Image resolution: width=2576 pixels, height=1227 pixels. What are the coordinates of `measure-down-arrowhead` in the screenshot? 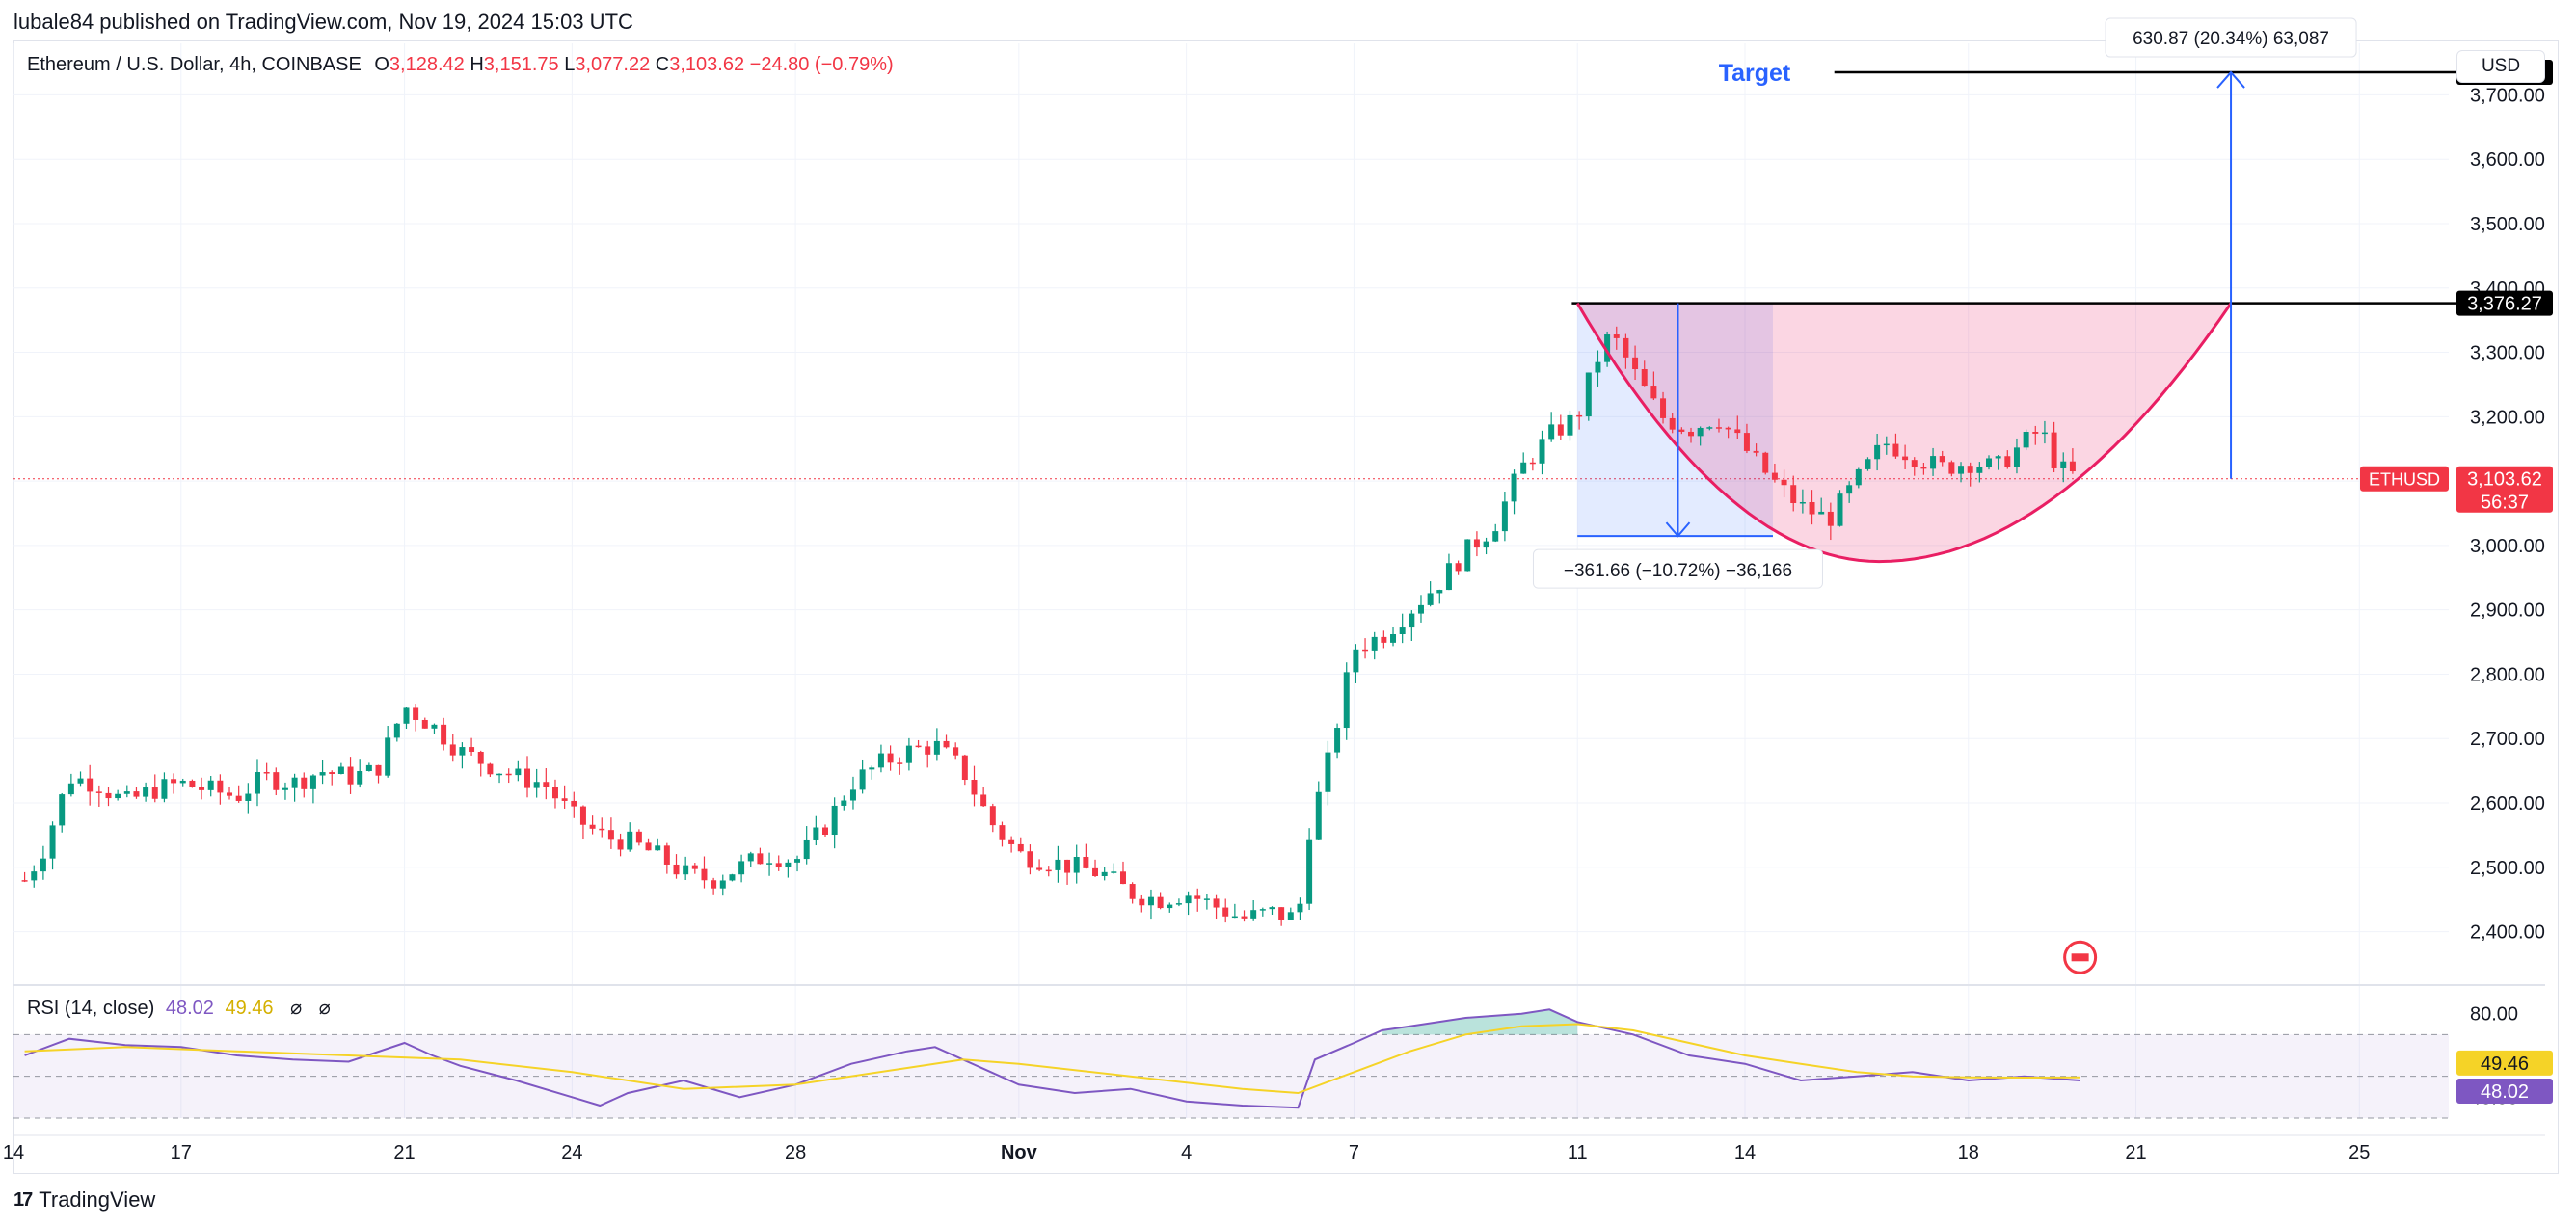 It's located at (1678, 530).